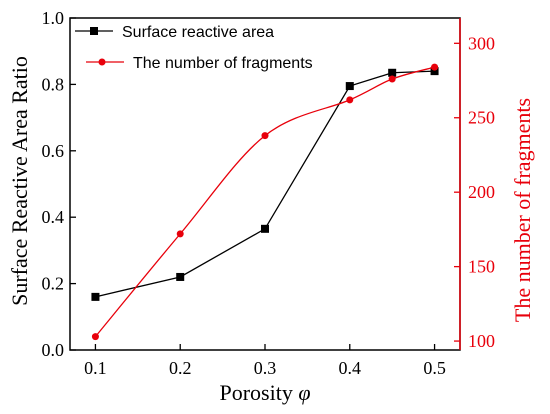  I want to click on legend-marker-surface-reactive-area, so click(94, 31).